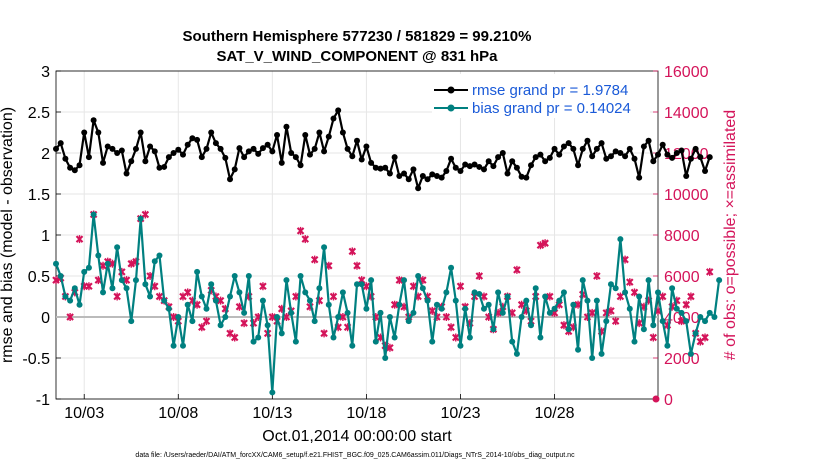 This screenshot has width=830, height=470. Describe the element at coordinates (551, 108) in the screenshot. I see `legend-bias-label: bias grand pr = 0.14024` at that location.